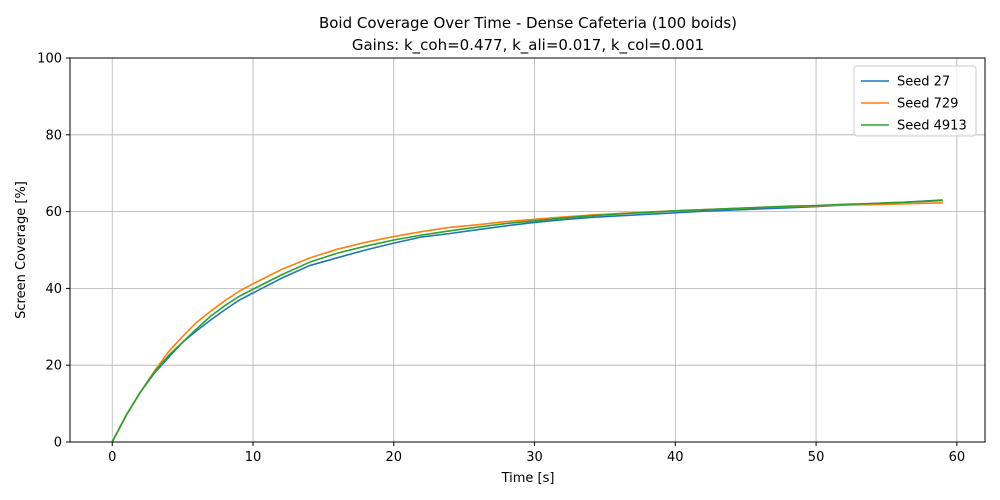 Image resolution: width=1000 pixels, height=500 pixels. I want to click on x-tick-label: 30, so click(534, 457).